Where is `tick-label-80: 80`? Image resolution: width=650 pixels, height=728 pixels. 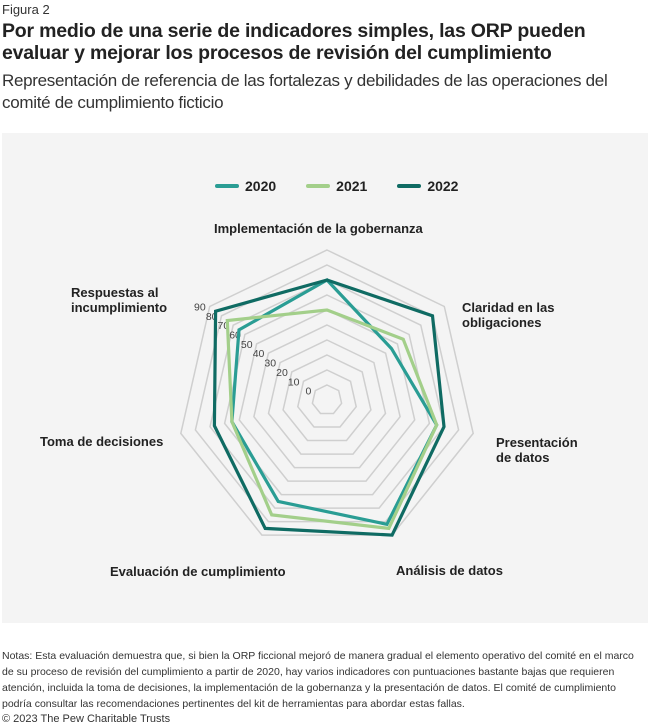
tick-label-80: 80 is located at coordinates (212, 317).